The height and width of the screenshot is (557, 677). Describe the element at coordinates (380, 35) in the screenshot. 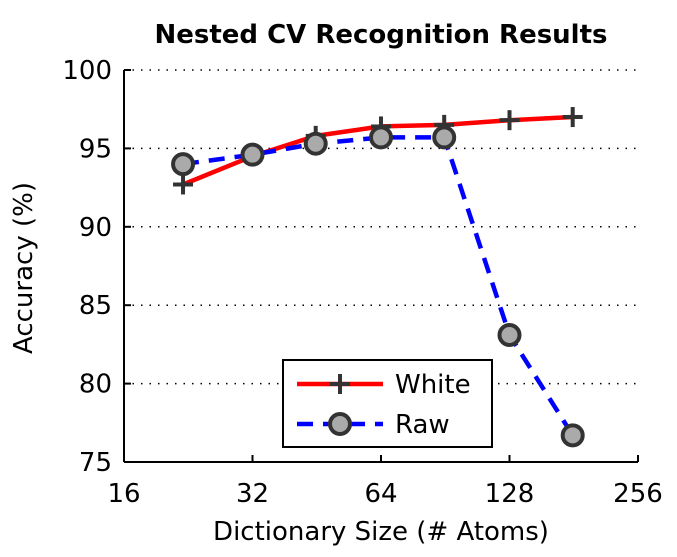

I see `chart-title: Nested CV Recognition Results` at that location.